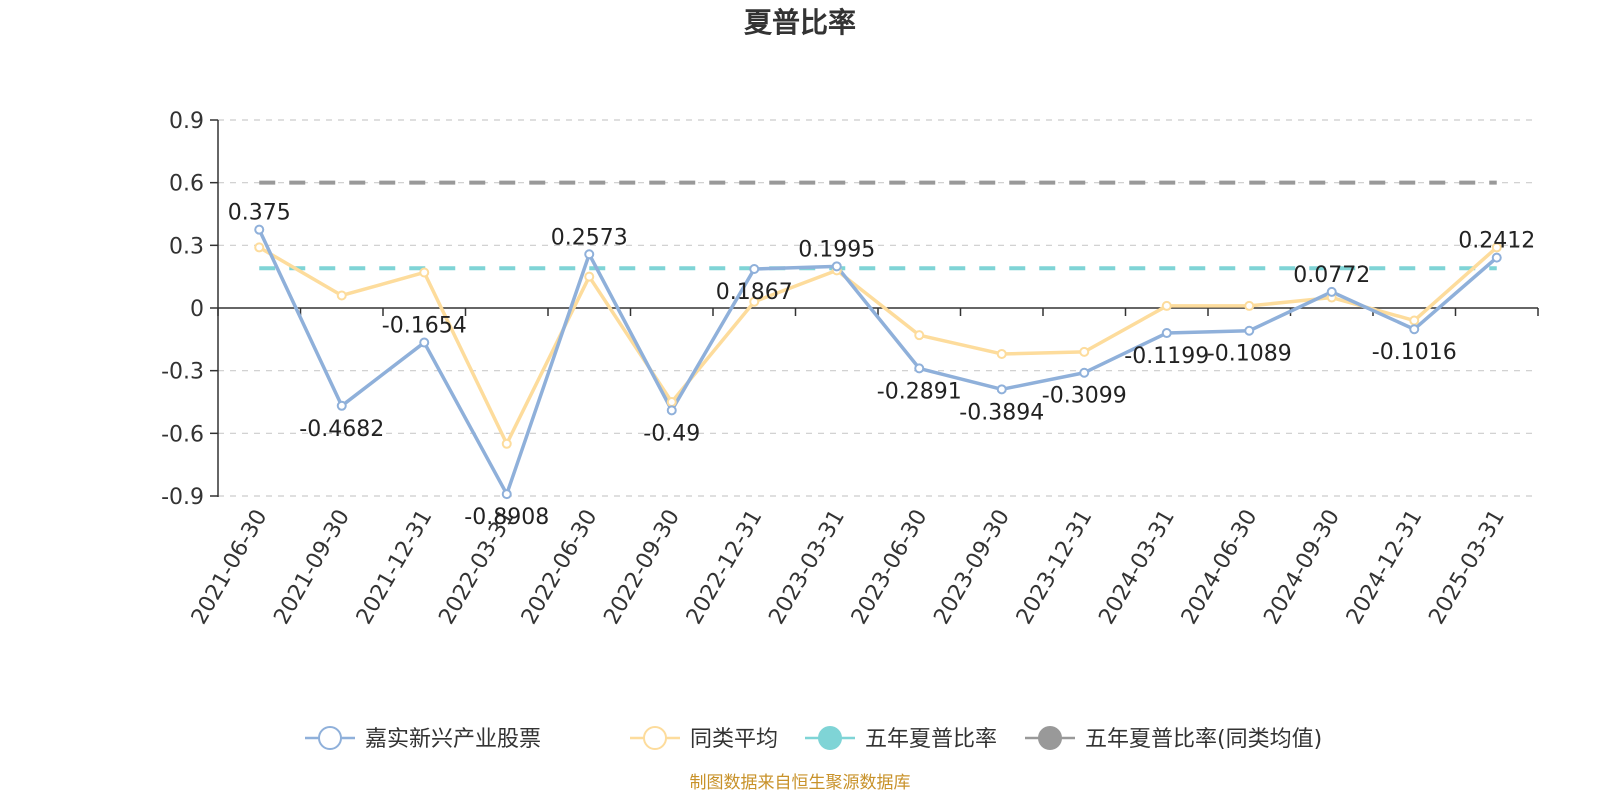 The height and width of the screenshot is (800, 1600). I want to click on data-label: -0.1016, so click(1414, 352).